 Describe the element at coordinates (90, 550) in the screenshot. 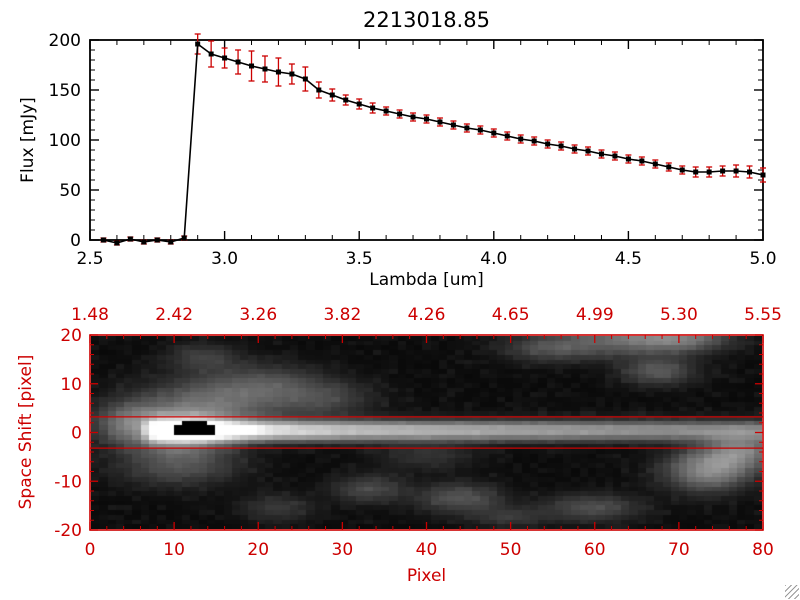

I see `pixel-tick-label: 0` at that location.